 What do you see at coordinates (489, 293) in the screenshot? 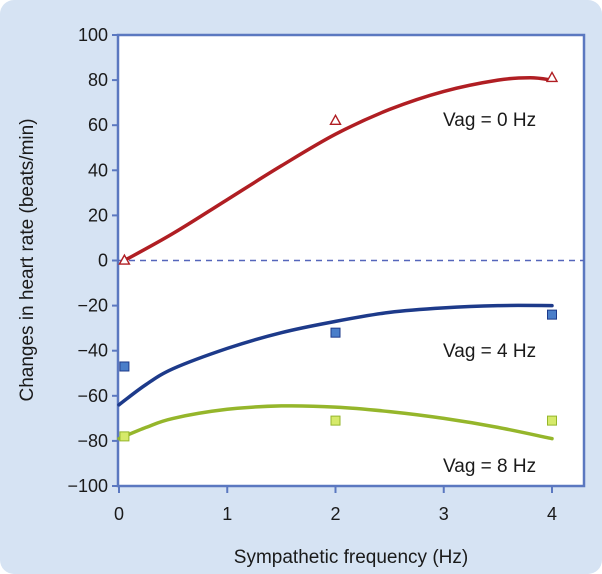
I see `series-labels: Vag = 0 Hz Vag = 4 Hz Vag = 8 Hz` at bounding box center [489, 293].